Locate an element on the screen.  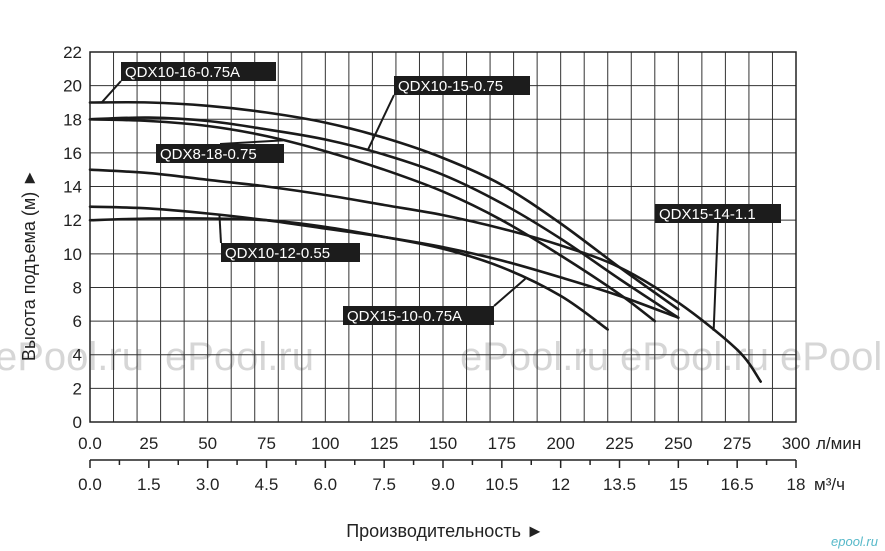
x-tick-label-primary: 150 is located at coordinates (443, 443).